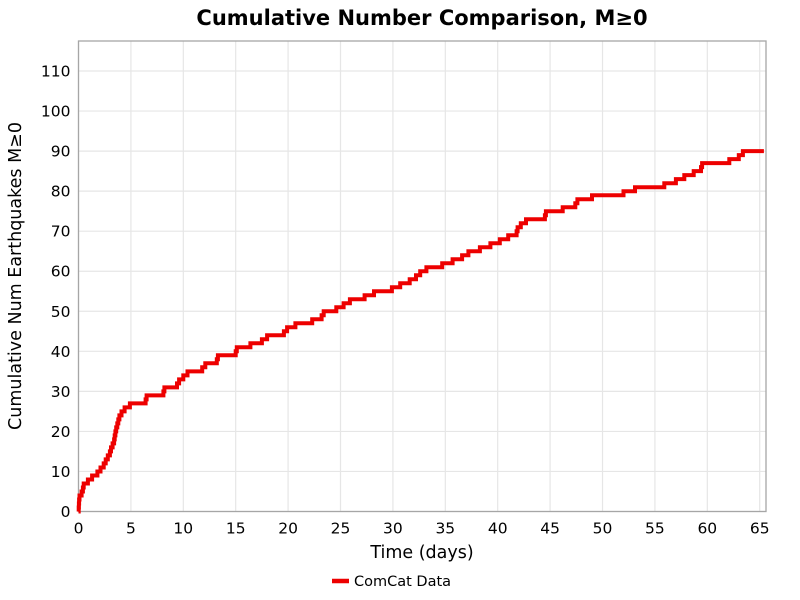 The width and height of the screenshot is (800, 600). What do you see at coordinates (498, 529) in the screenshot?
I see `x-tick-label: 40` at bounding box center [498, 529].